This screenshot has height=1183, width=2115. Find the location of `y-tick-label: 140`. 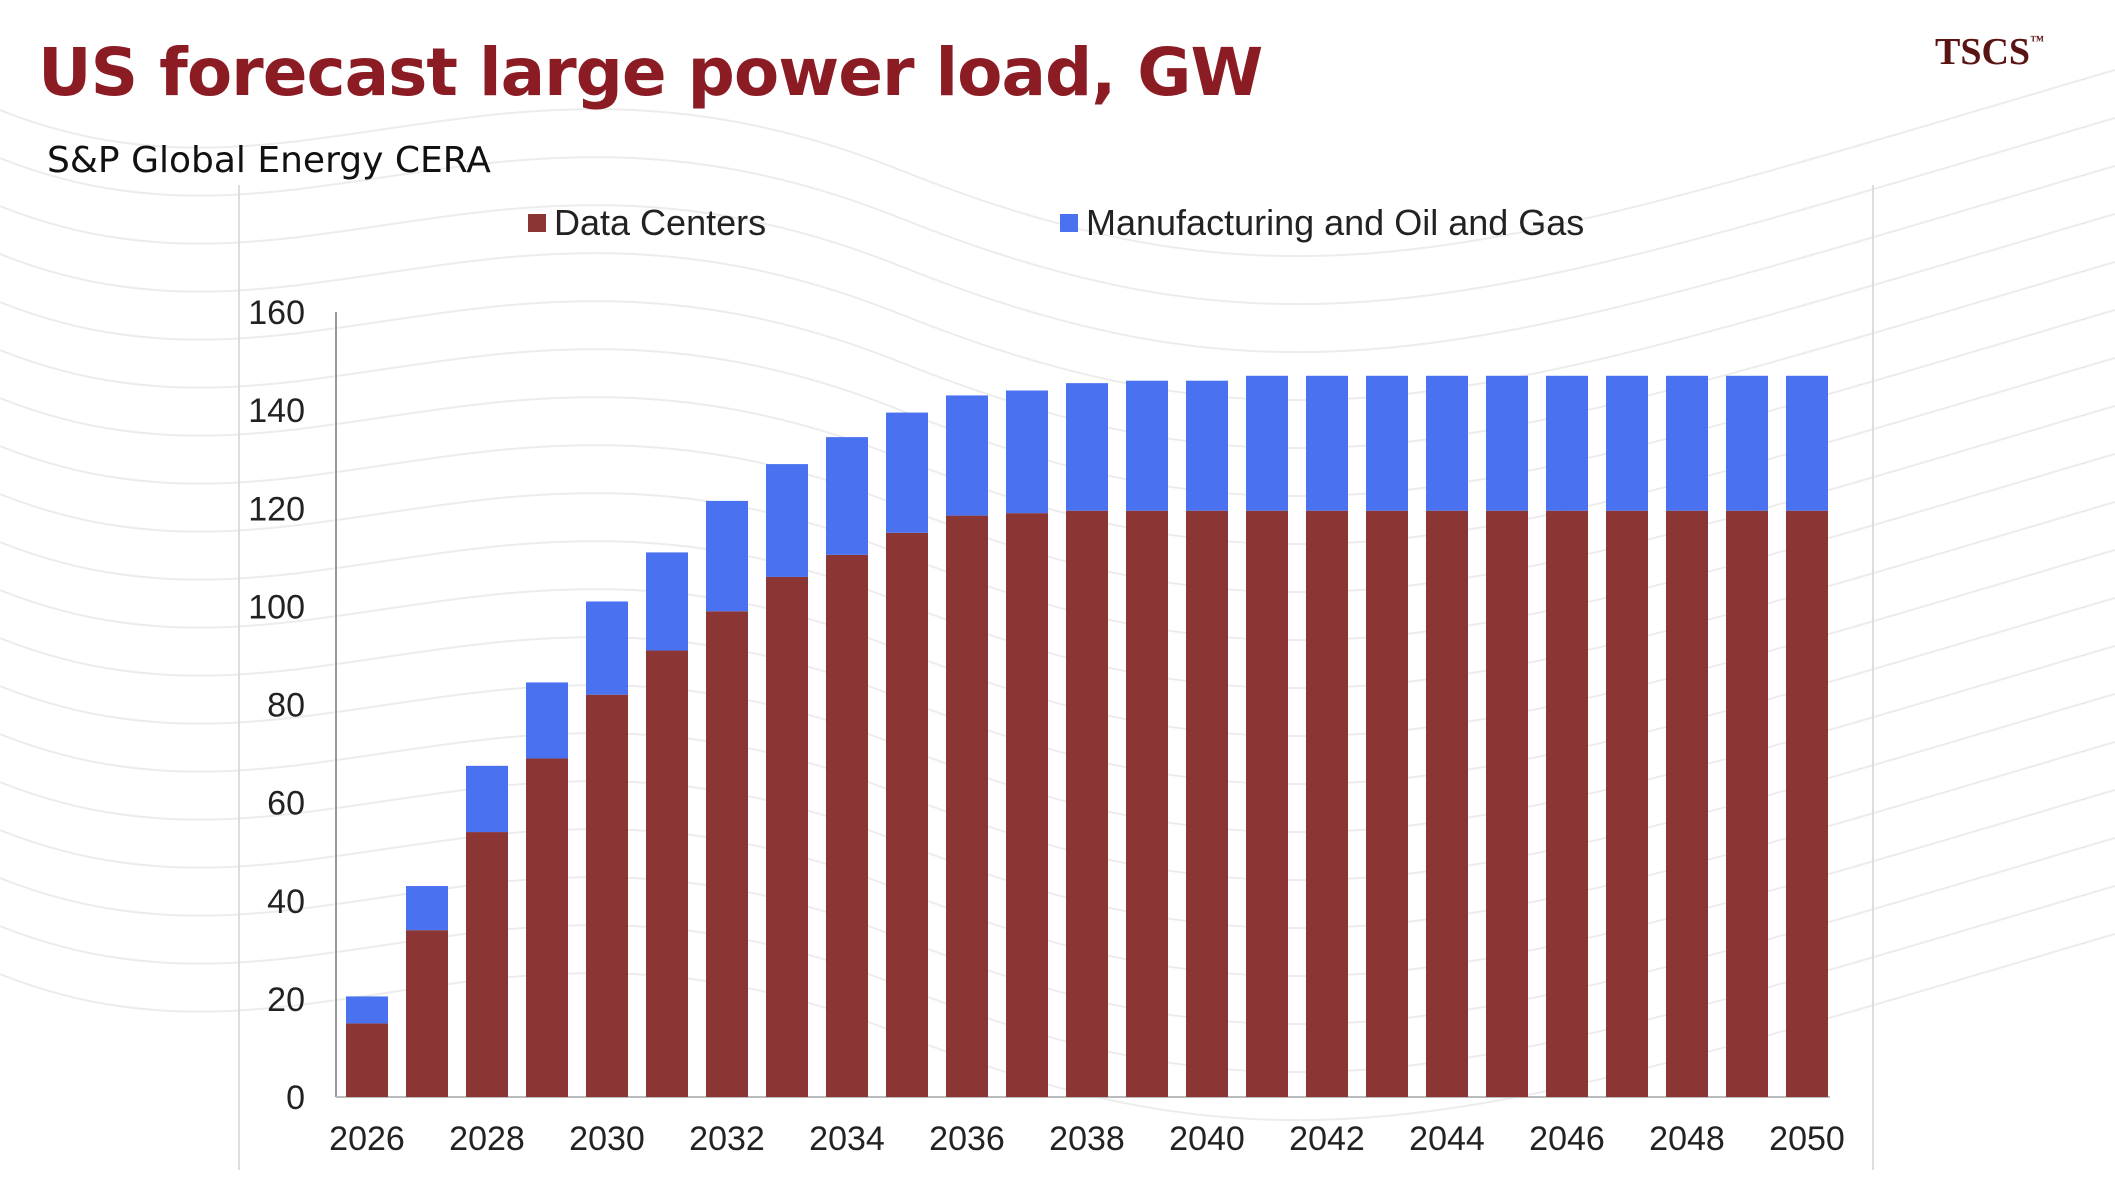

y-tick-label: 140 is located at coordinates (276, 411).